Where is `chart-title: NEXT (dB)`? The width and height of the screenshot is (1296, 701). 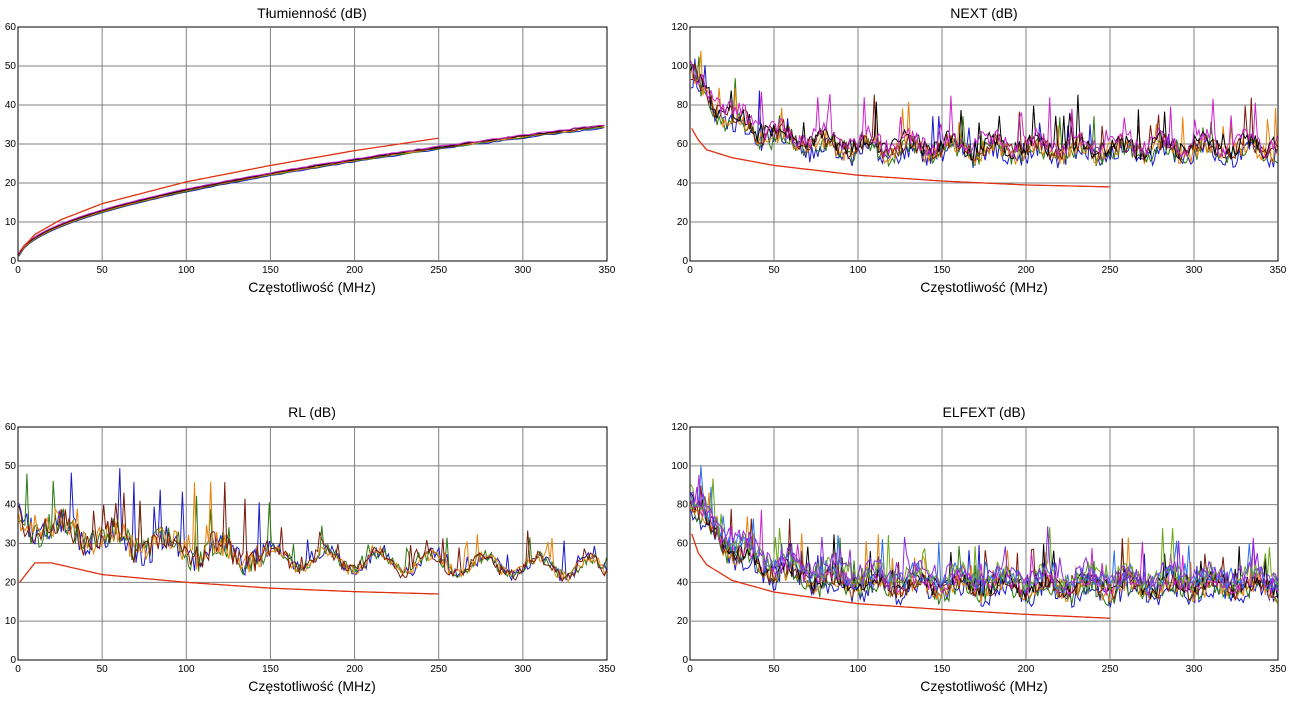 chart-title: NEXT (dB) is located at coordinates (983, 13).